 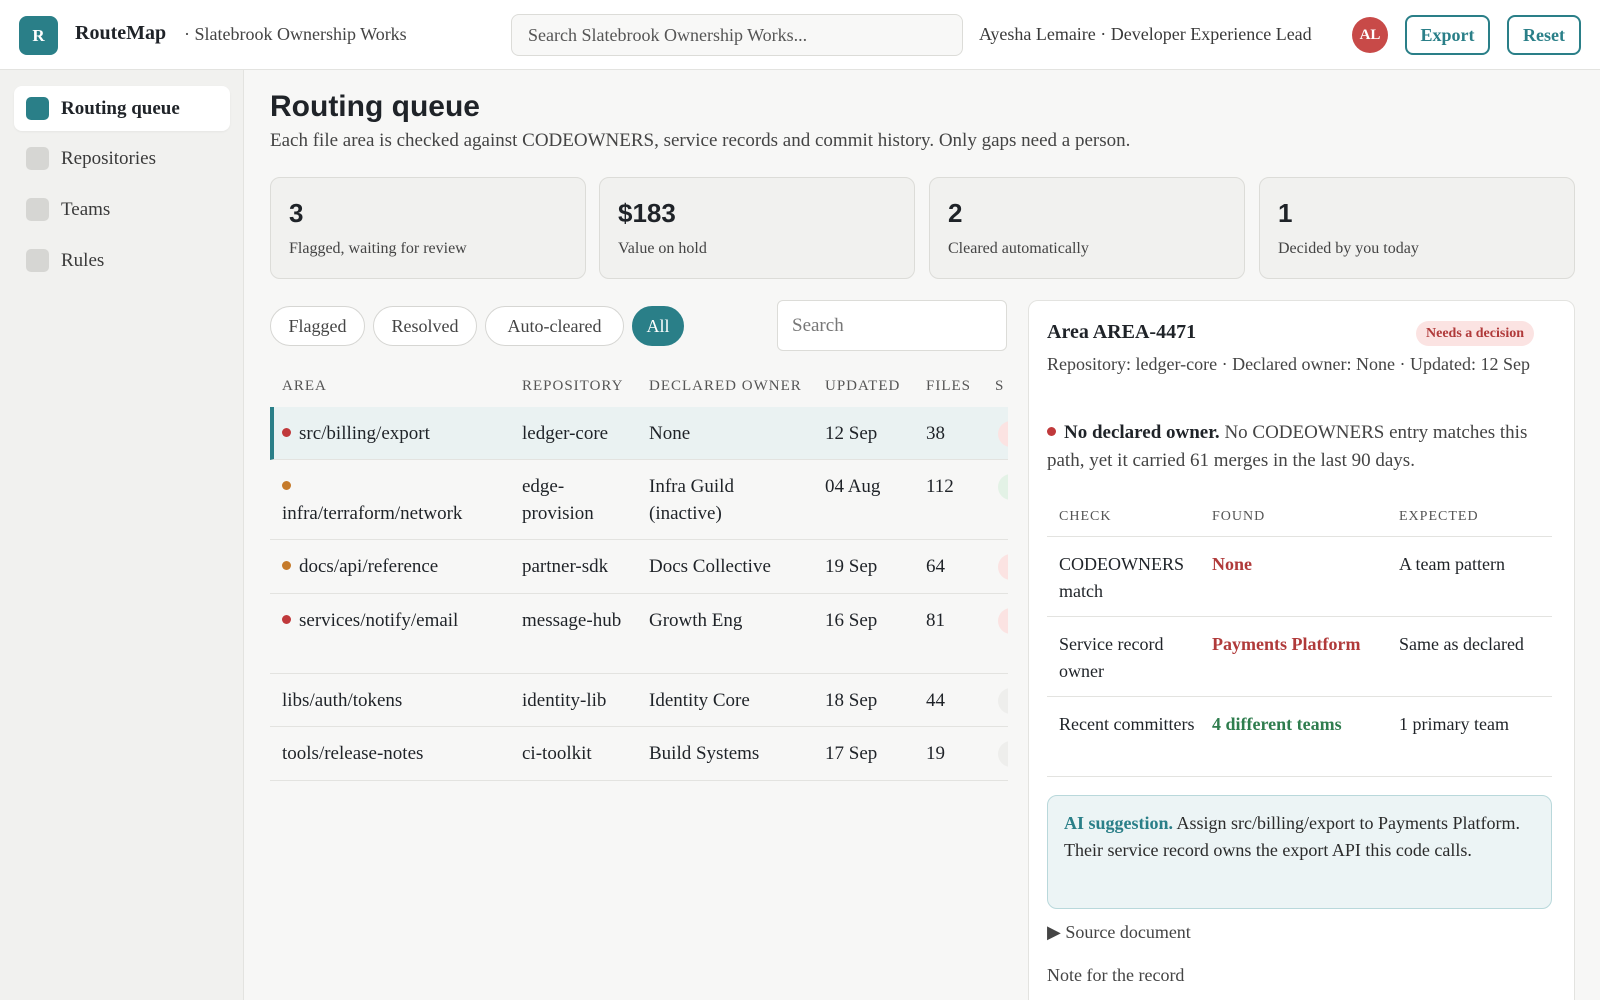 What do you see at coordinates (1417, 228) in the screenshot?
I see `stat-card-decided: 1 Decided by you today` at bounding box center [1417, 228].